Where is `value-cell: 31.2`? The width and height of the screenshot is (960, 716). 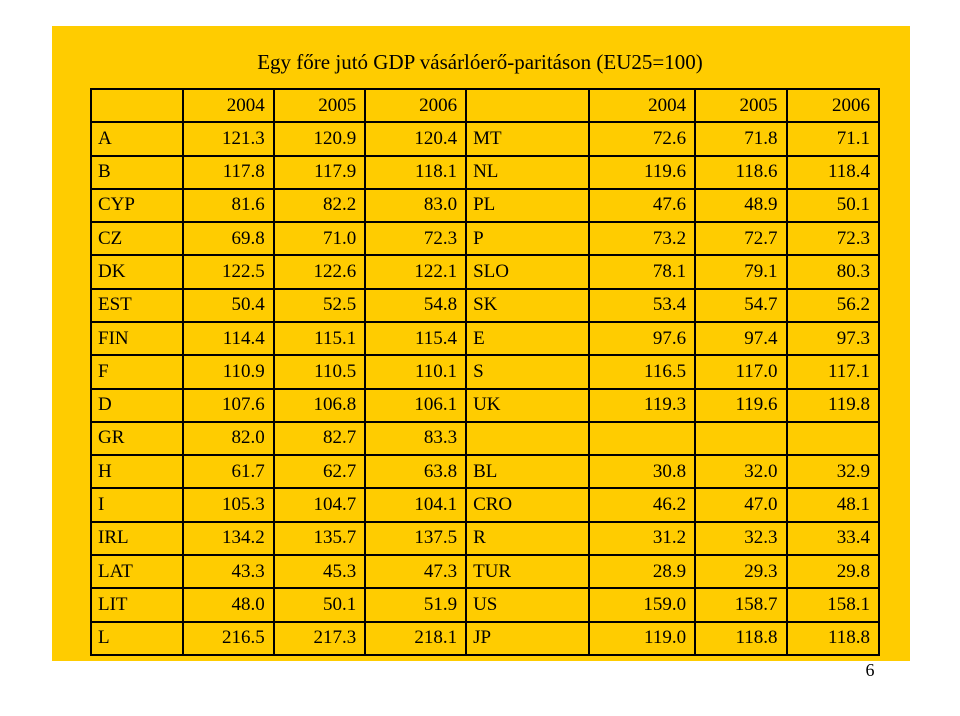
value-cell: 31.2 is located at coordinates (642, 538).